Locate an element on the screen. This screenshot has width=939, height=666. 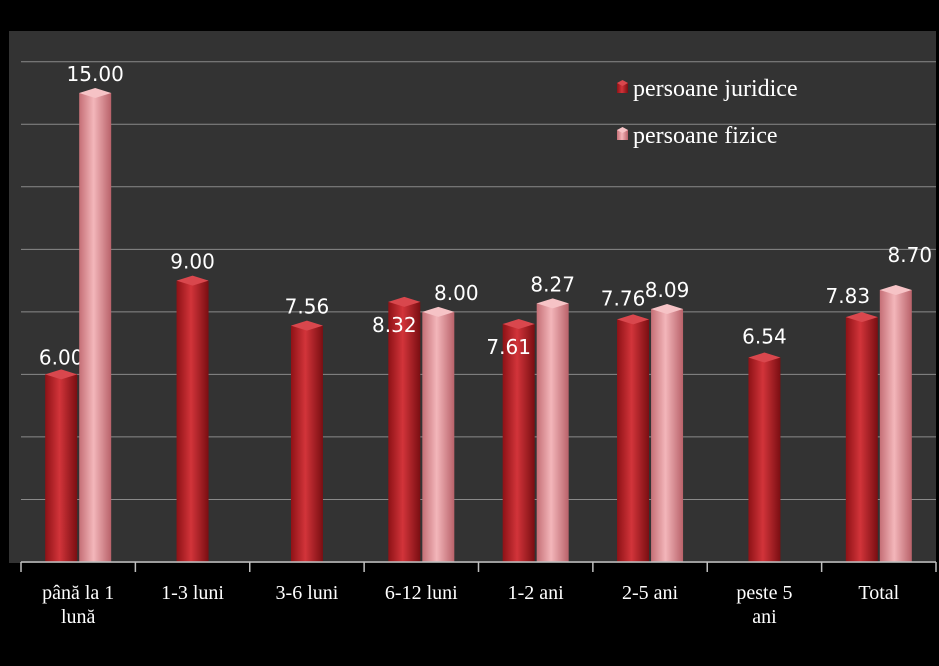
x-tick-label: 1-2 ani is located at coordinates (536, 593).